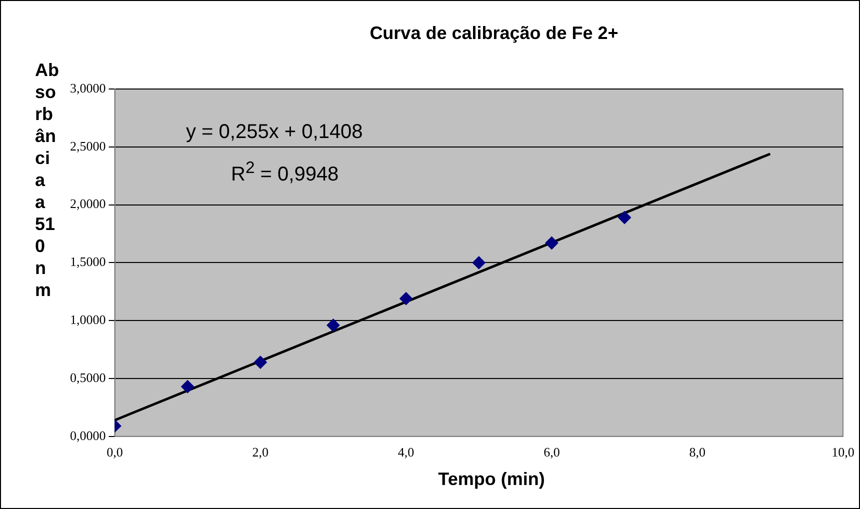 Image resolution: width=860 pixels, height=509 pixels. I want to click on chart-title: Curva de calibração de Fe 2+, so click(494, 33).